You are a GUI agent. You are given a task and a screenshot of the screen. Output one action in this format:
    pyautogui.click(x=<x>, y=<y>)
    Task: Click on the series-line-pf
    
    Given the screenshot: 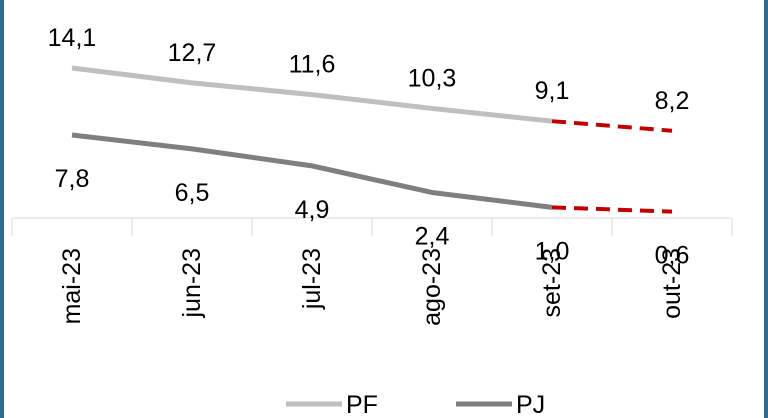 What is the action you would take?
    pyautogui.click(x=312, y=94)
    